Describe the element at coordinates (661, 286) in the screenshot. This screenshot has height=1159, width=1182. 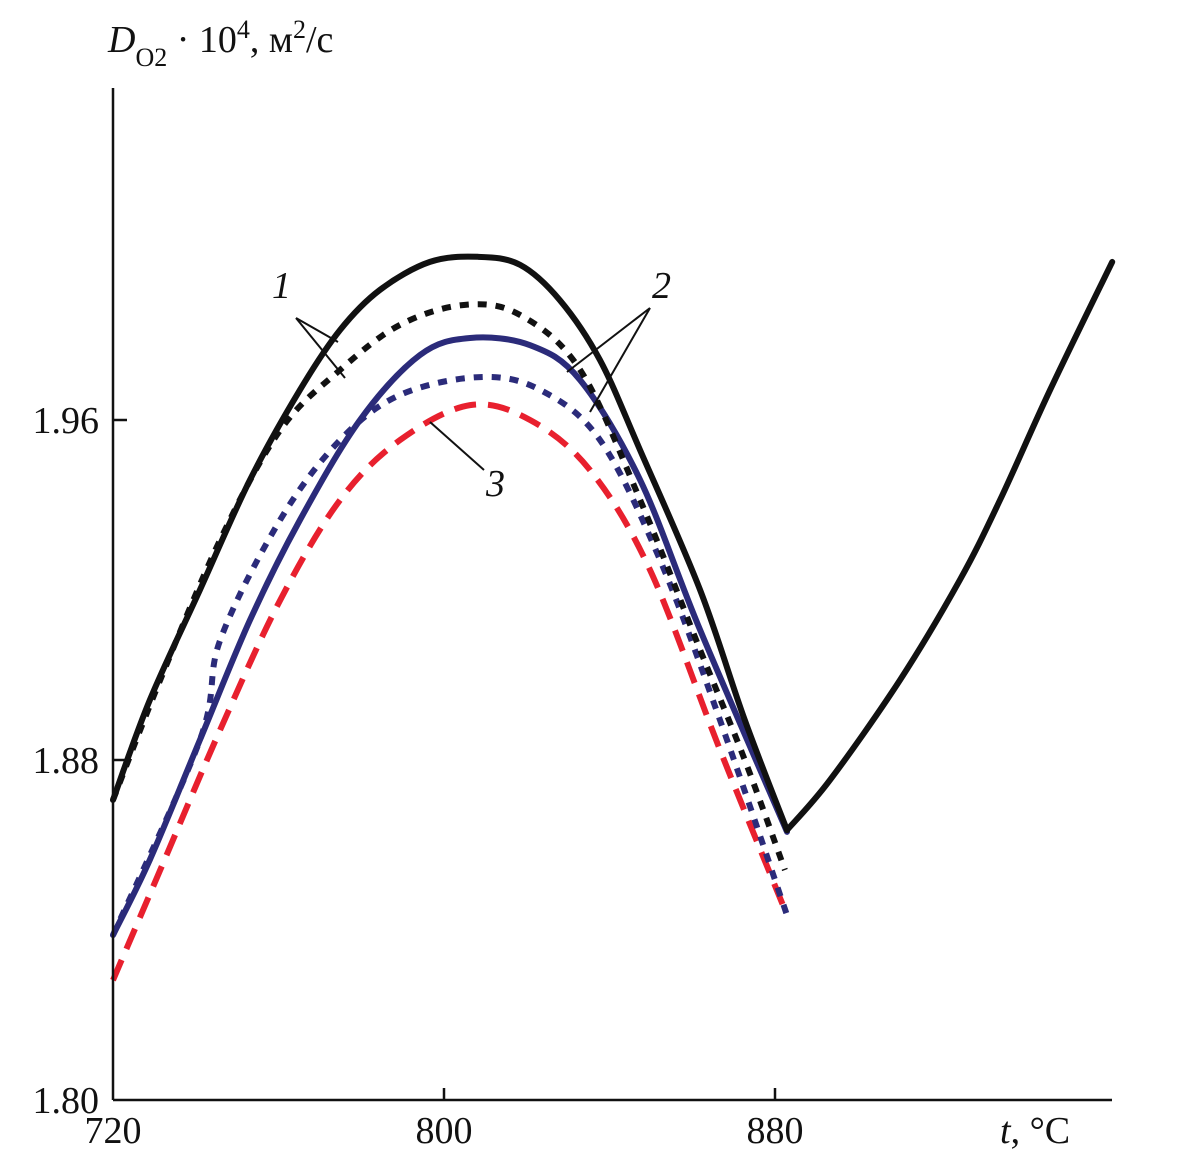
I see `annotation-2-label: 2` at that location.